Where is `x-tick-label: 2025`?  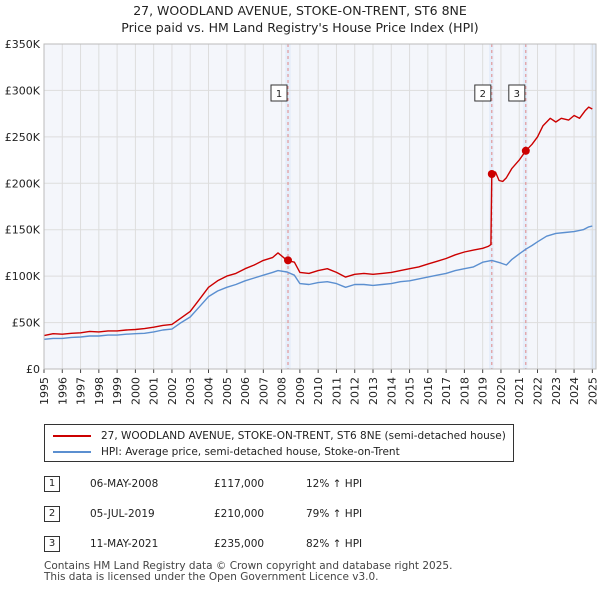 x-tick-label: 2025 is located at coordinates (592, 391).